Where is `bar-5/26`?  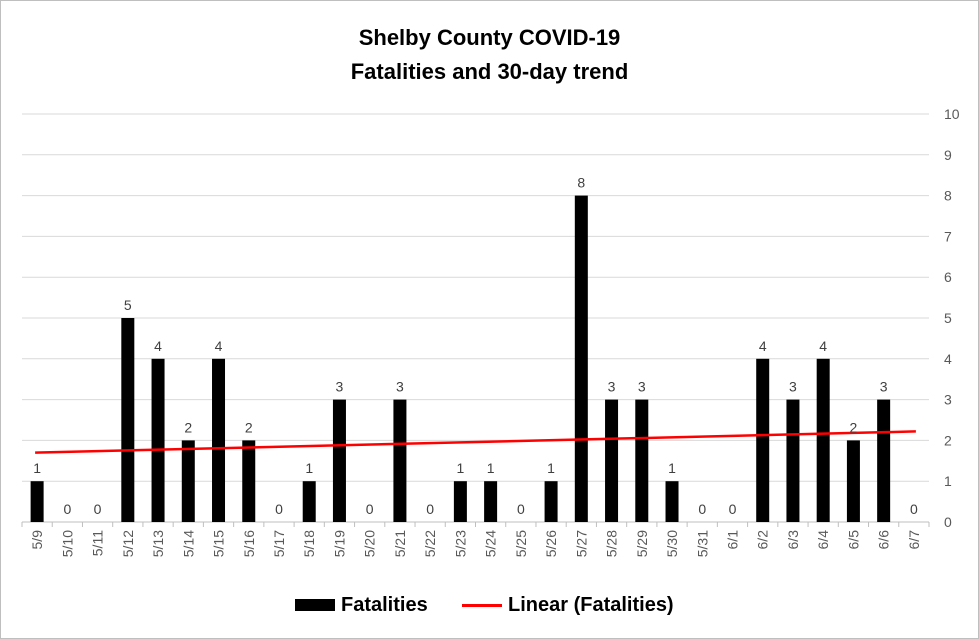 bar-5/26 is located at coordinates (551, 501).